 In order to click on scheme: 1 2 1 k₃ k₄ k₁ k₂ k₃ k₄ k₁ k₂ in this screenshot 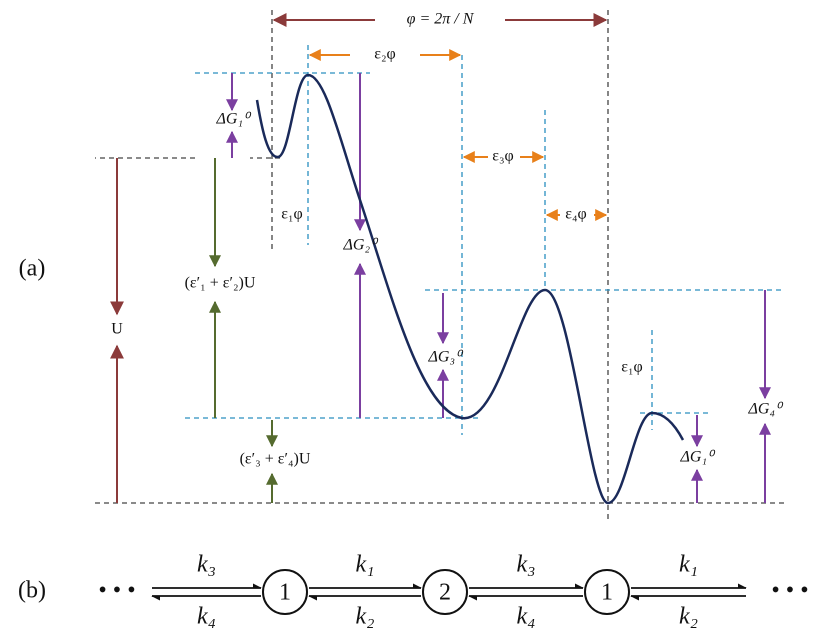, I will do `click(449, 591)`.